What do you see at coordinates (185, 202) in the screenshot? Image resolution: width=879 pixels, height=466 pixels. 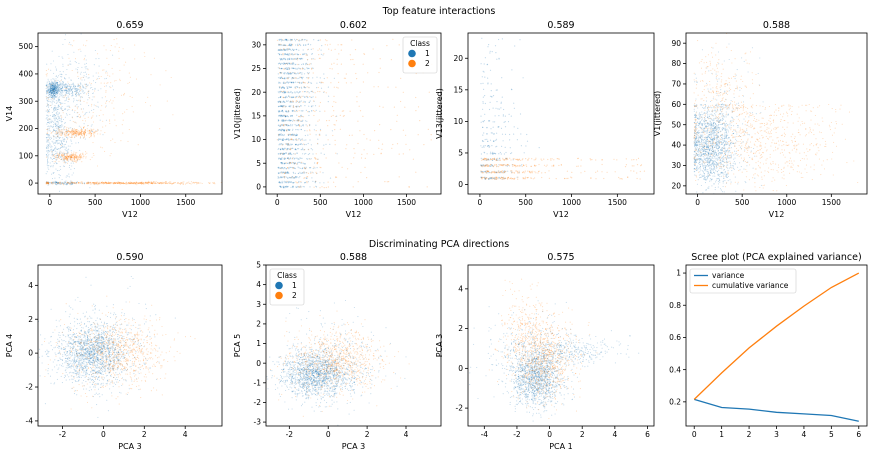 I see `x-tick-label: 1500` at bounding box center [185, 202].